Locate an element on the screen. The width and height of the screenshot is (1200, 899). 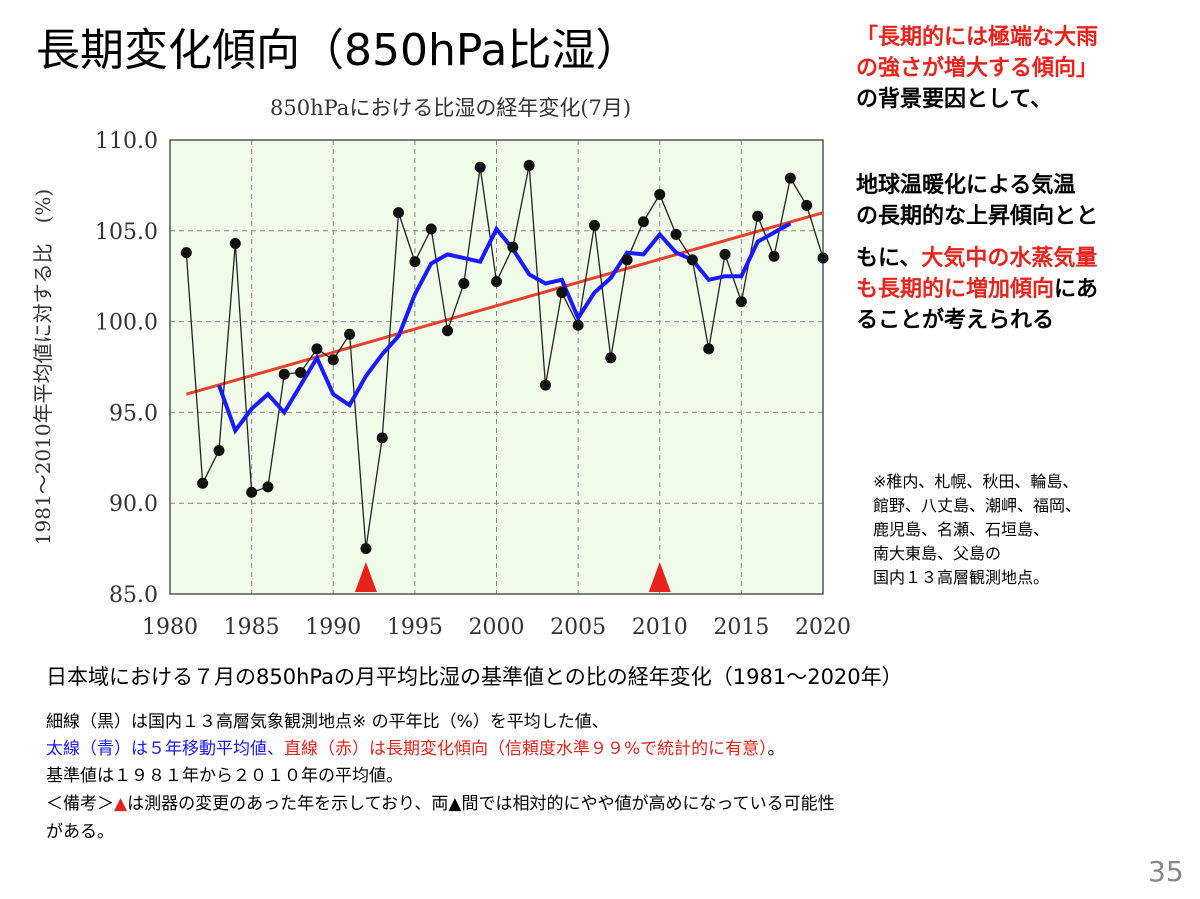
x-tick-label: 2015 is located at coordinates (741, 627).